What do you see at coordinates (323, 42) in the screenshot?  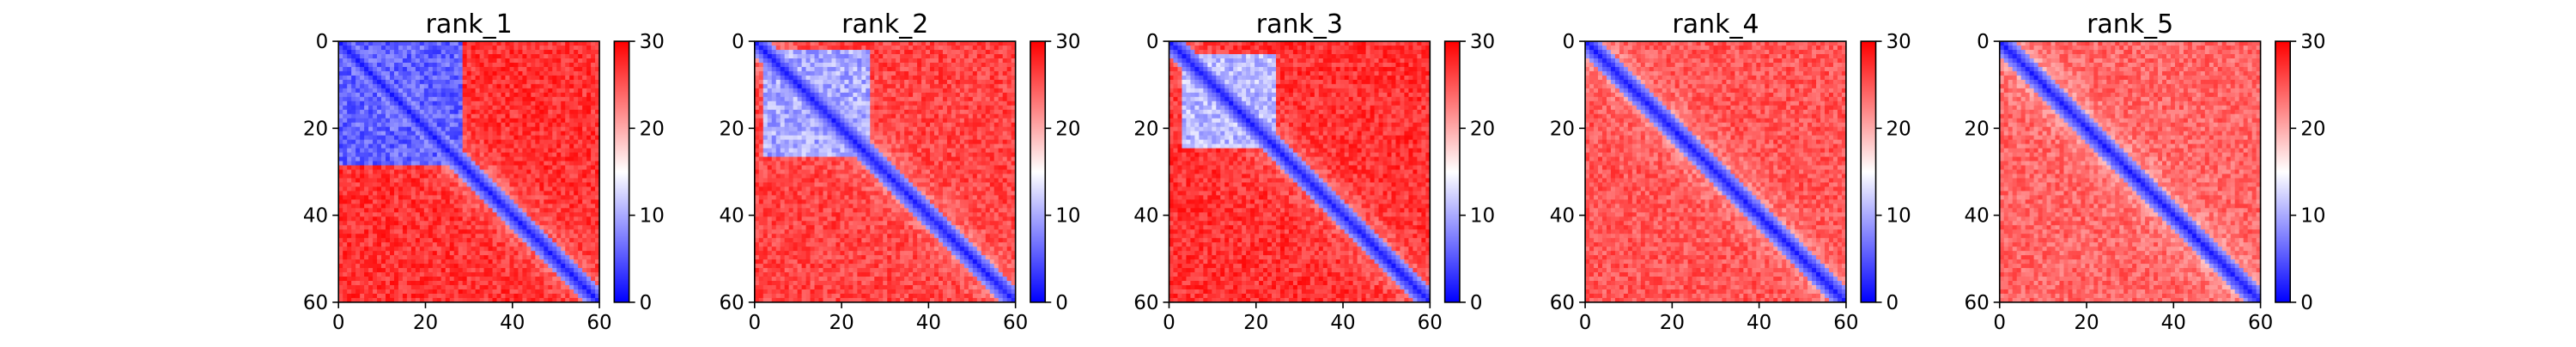 I see `y-tick-label: 0` at bounding box center [323, 42].